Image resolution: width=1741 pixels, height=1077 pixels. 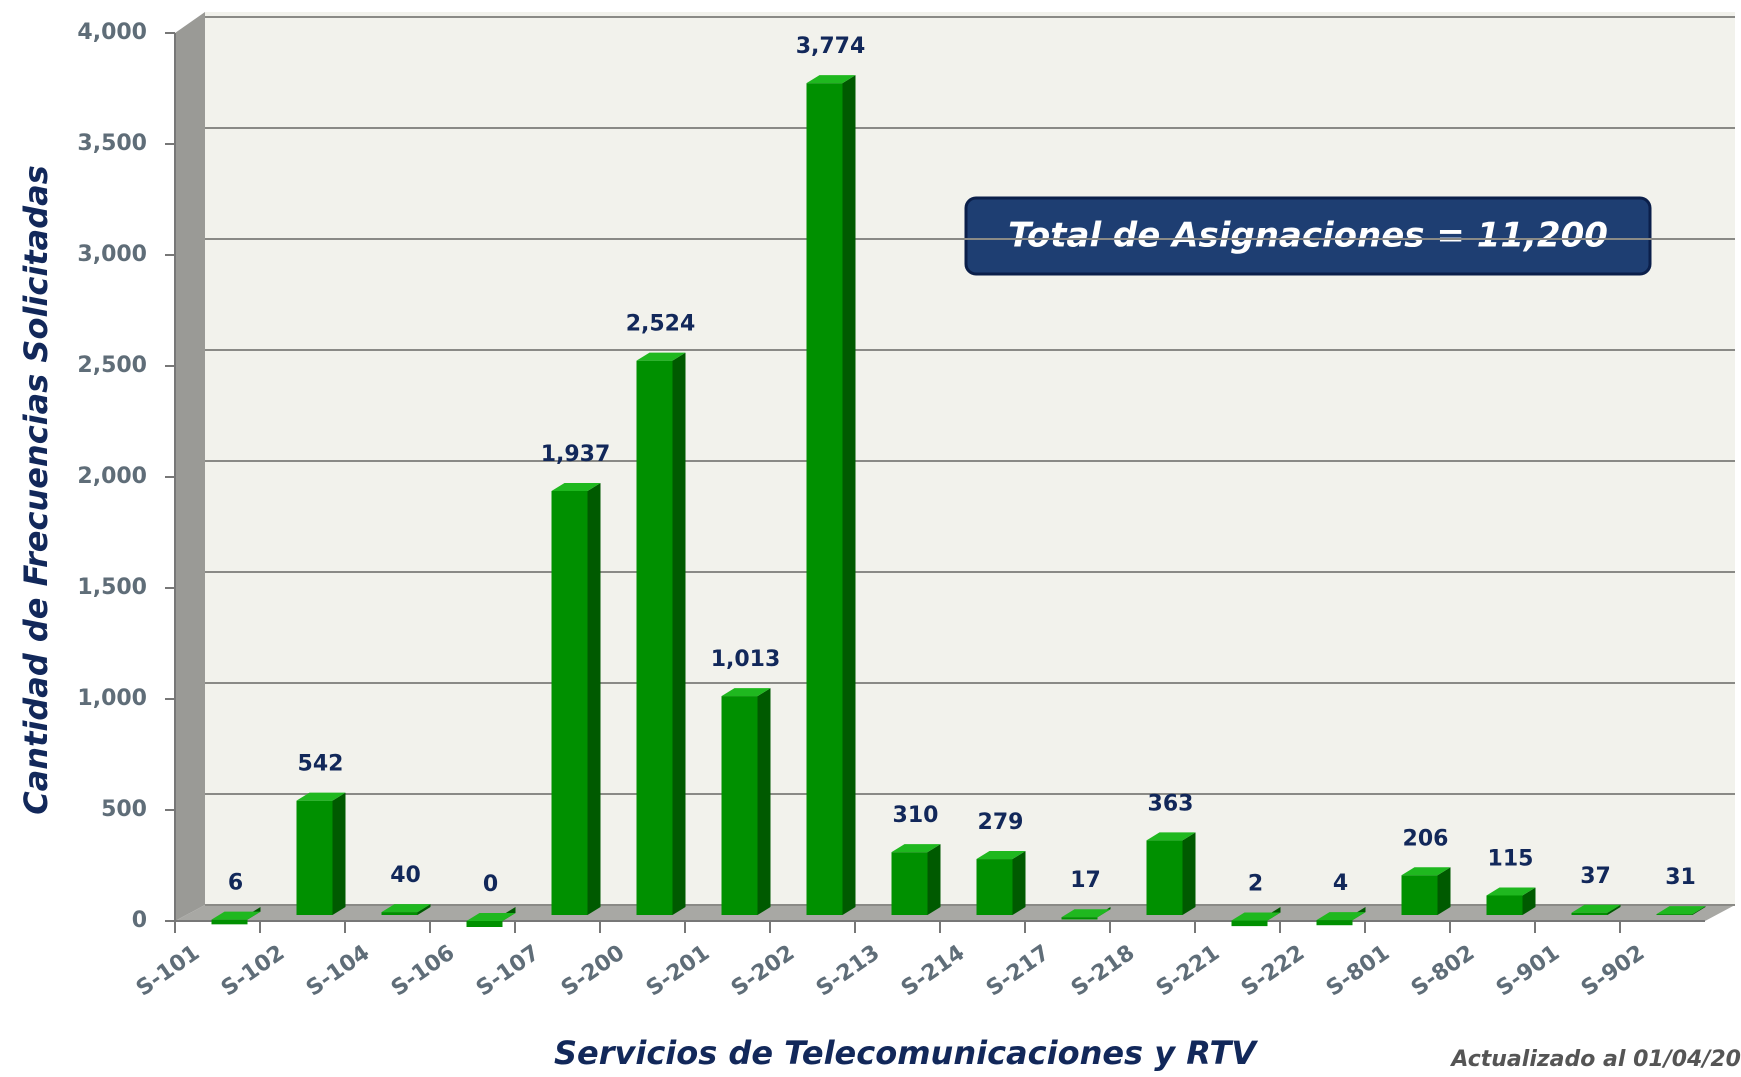 What do you see at coordinates (112, 698) in the screenshot?
I see `y-tick-label: 1,000` at bounding box center [112, 698].